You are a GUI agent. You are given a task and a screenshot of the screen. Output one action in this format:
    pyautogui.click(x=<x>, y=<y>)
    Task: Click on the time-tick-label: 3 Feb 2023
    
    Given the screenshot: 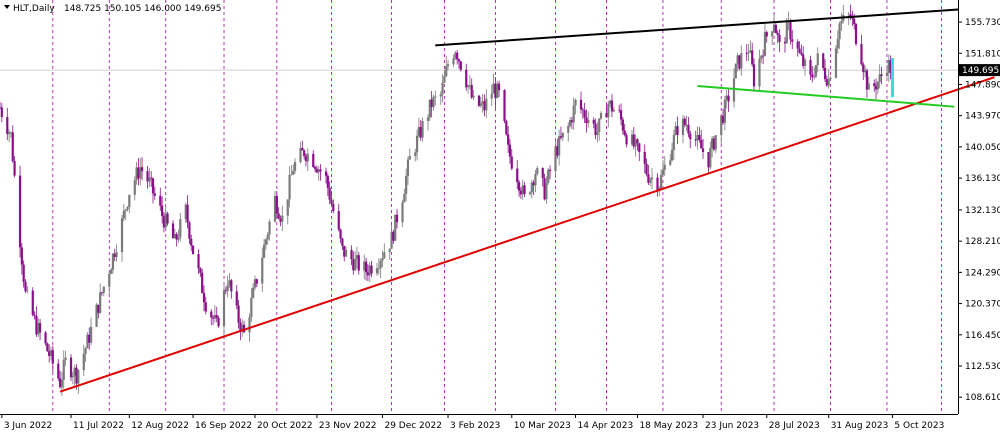 What is the action you would take?
    pyautogui.click(x=475, y=426)
    